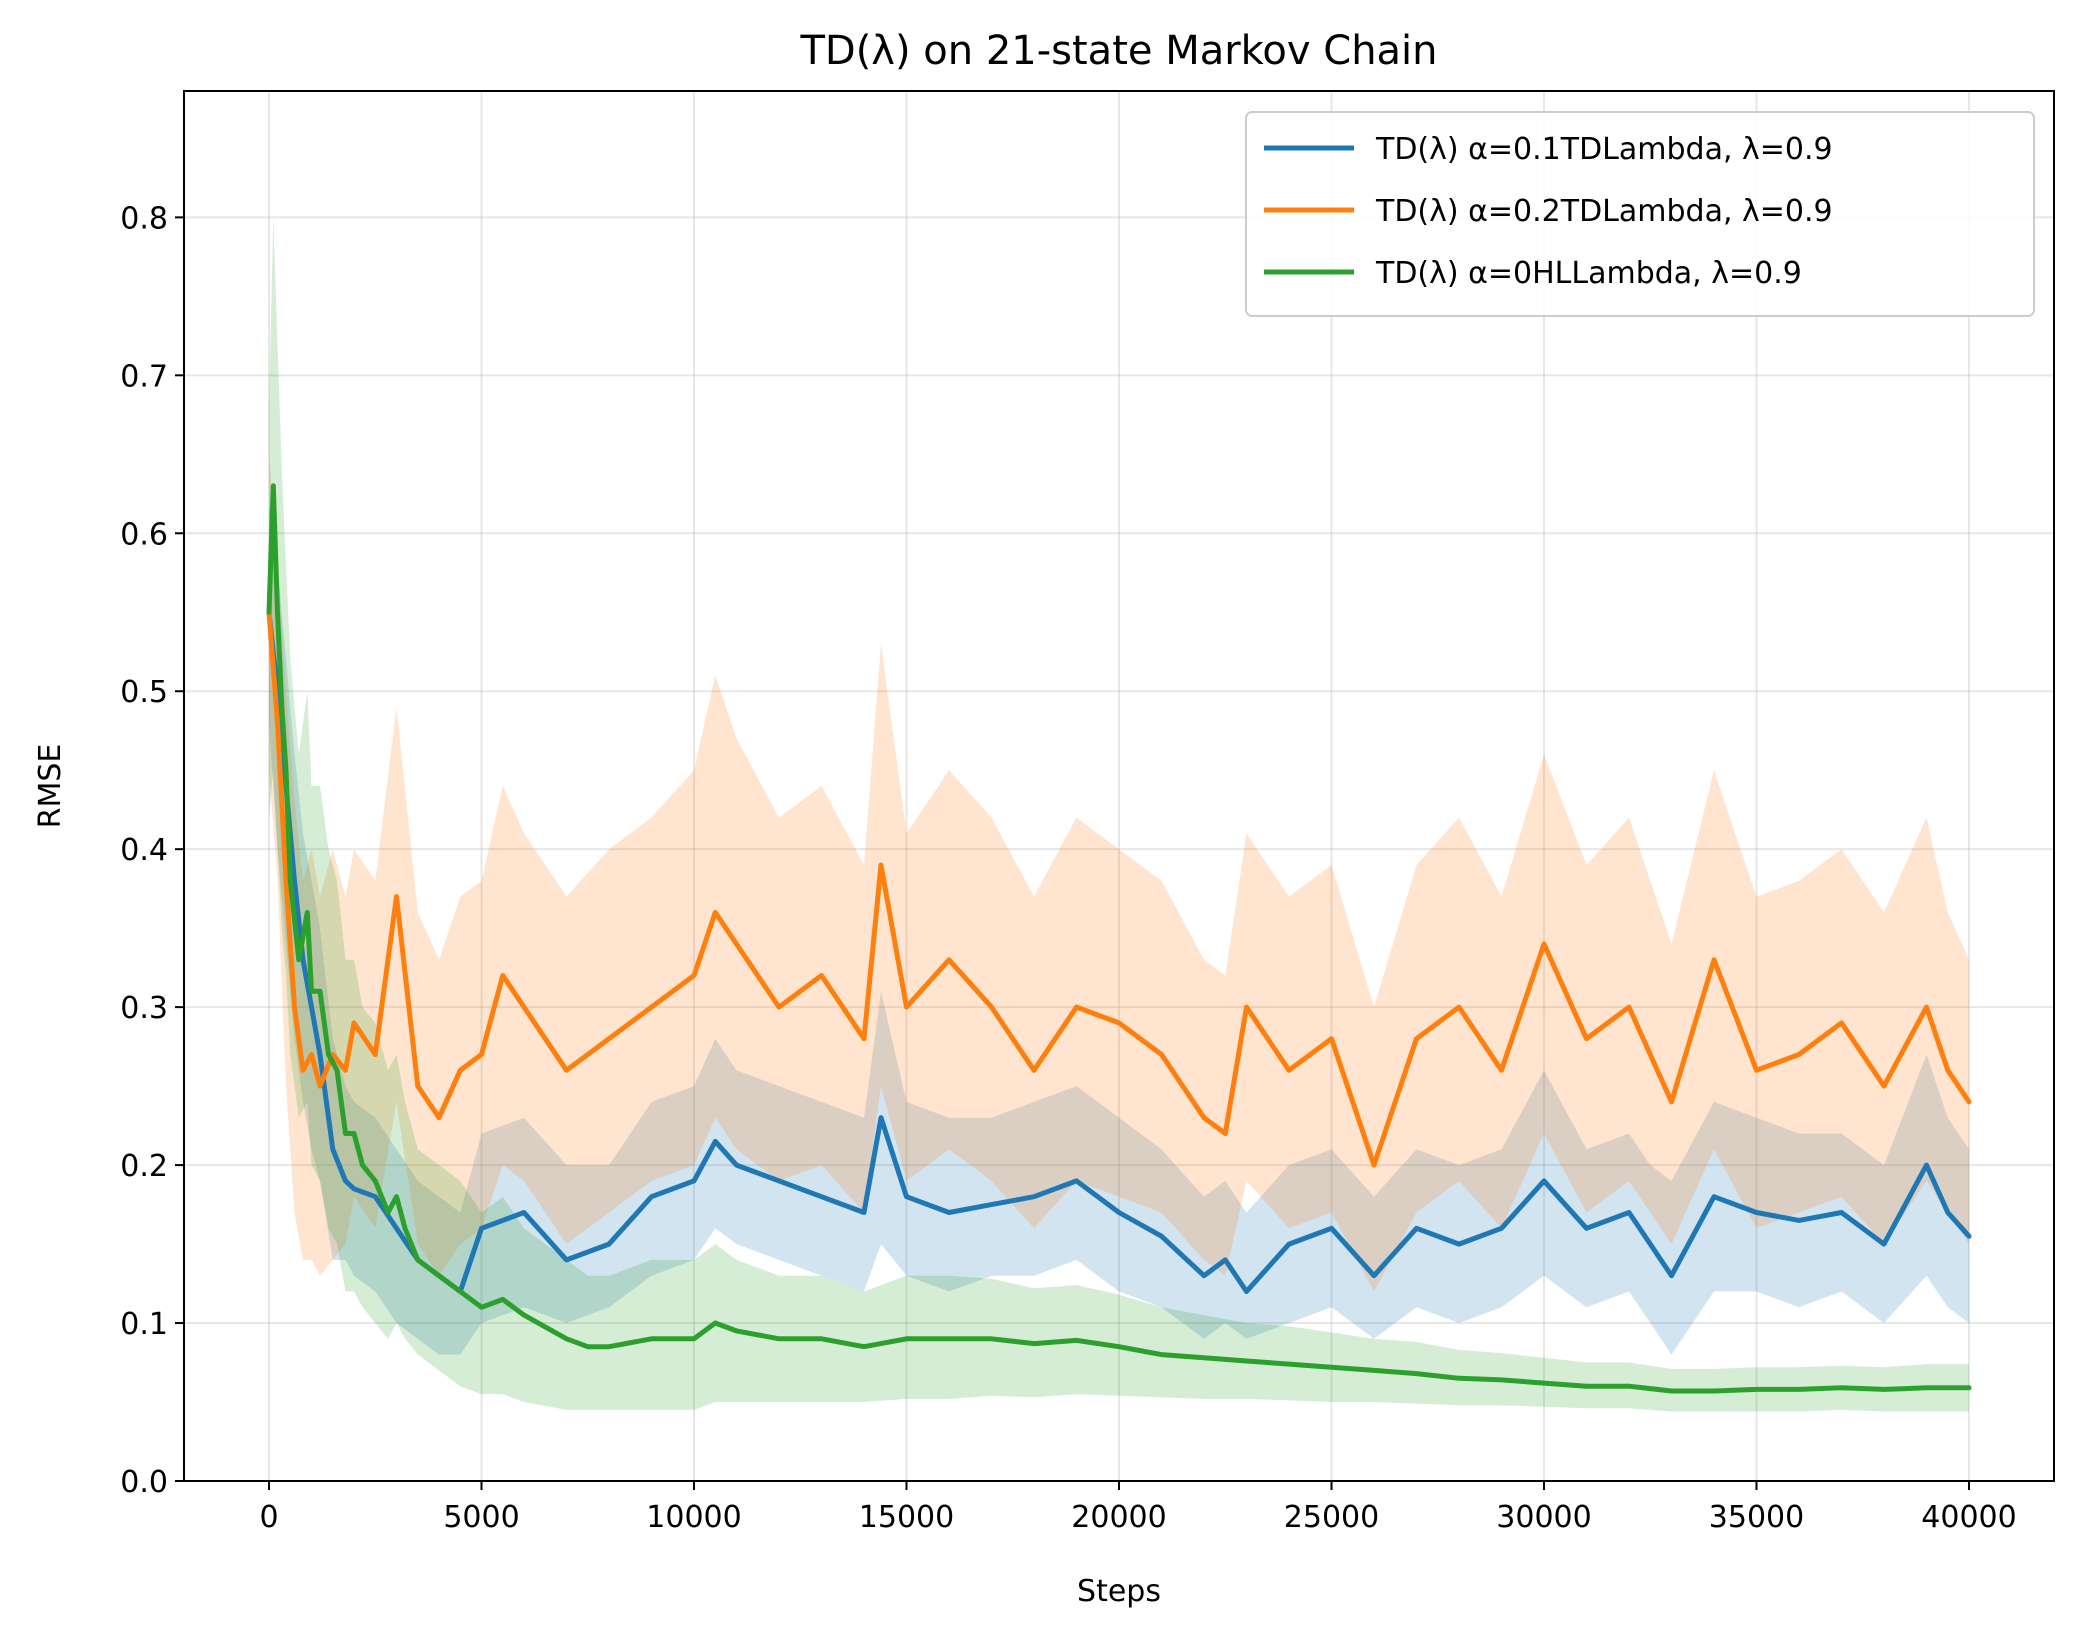 The height and width of the screenshot is (1638, 2074). I want to click on y-tick-label: 0.0, so click(144, 1482).